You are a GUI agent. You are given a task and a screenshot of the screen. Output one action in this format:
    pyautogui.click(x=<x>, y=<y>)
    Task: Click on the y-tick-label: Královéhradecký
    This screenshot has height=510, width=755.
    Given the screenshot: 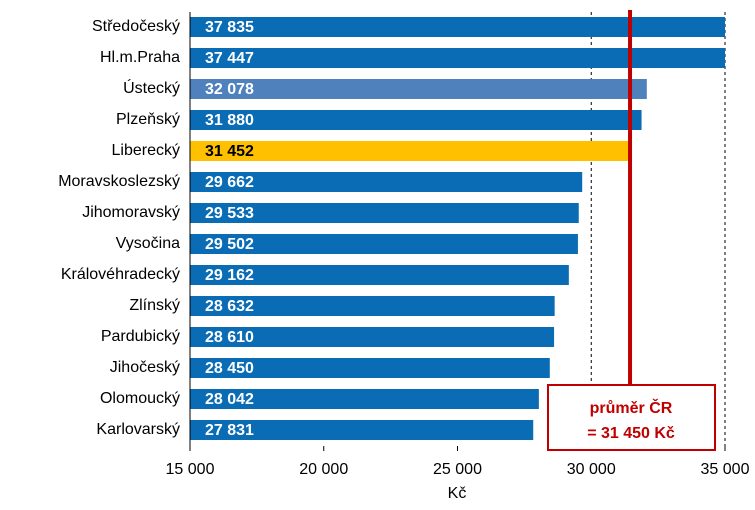 What is the action you would take?
    pyautogui.click(x=120, y=274)
    